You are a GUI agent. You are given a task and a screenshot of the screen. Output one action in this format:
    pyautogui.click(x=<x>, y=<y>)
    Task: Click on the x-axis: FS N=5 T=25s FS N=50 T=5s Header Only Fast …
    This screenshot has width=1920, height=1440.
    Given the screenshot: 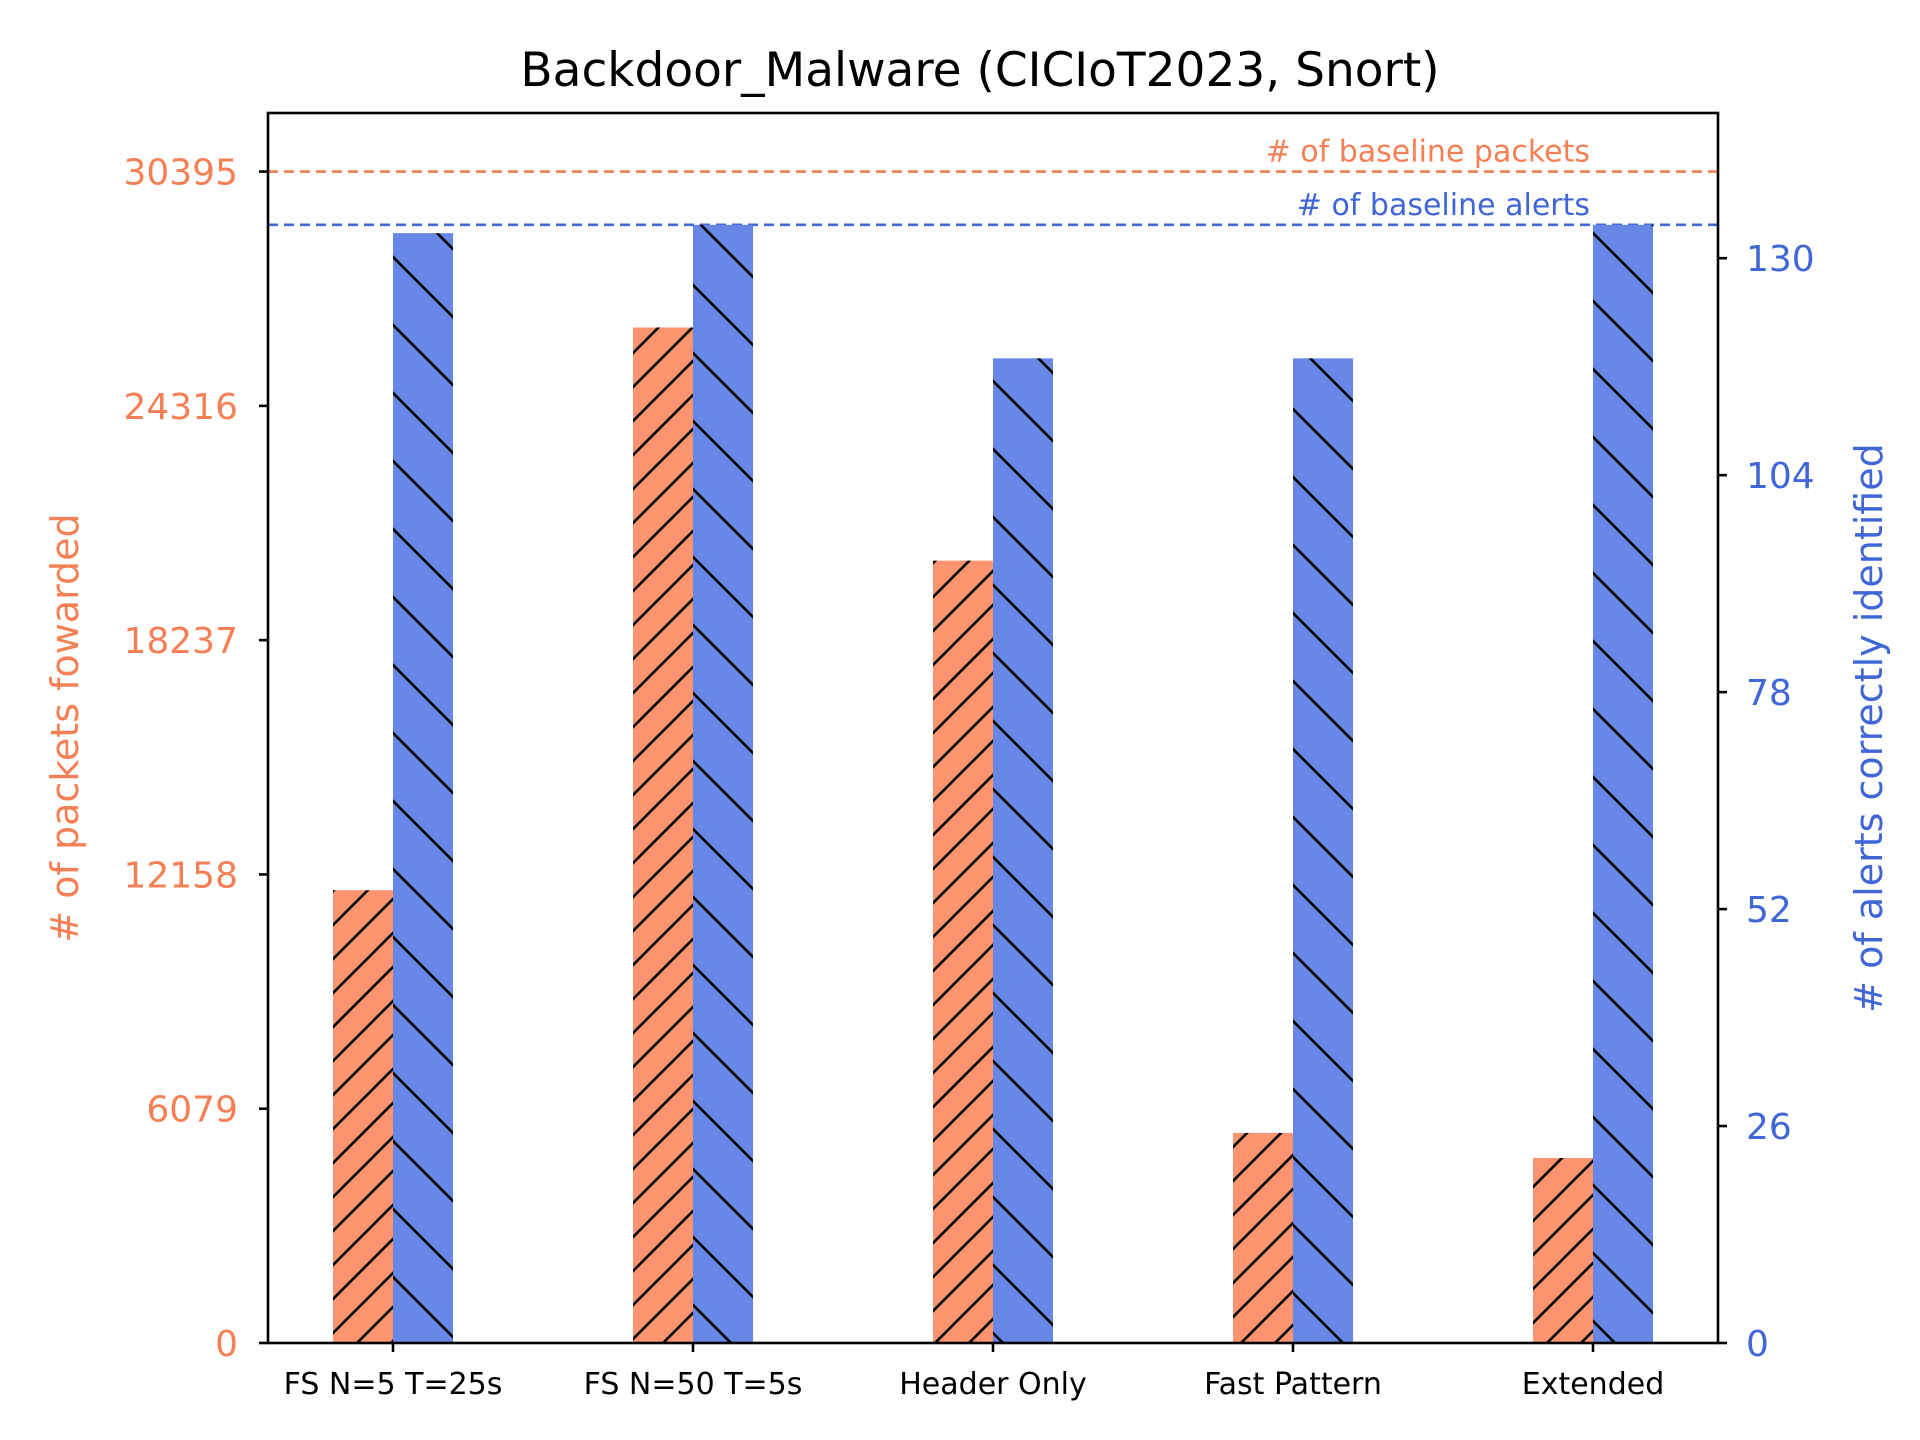 What is the action you would take?
    pyautogui.click(x=974, y=1372)
    